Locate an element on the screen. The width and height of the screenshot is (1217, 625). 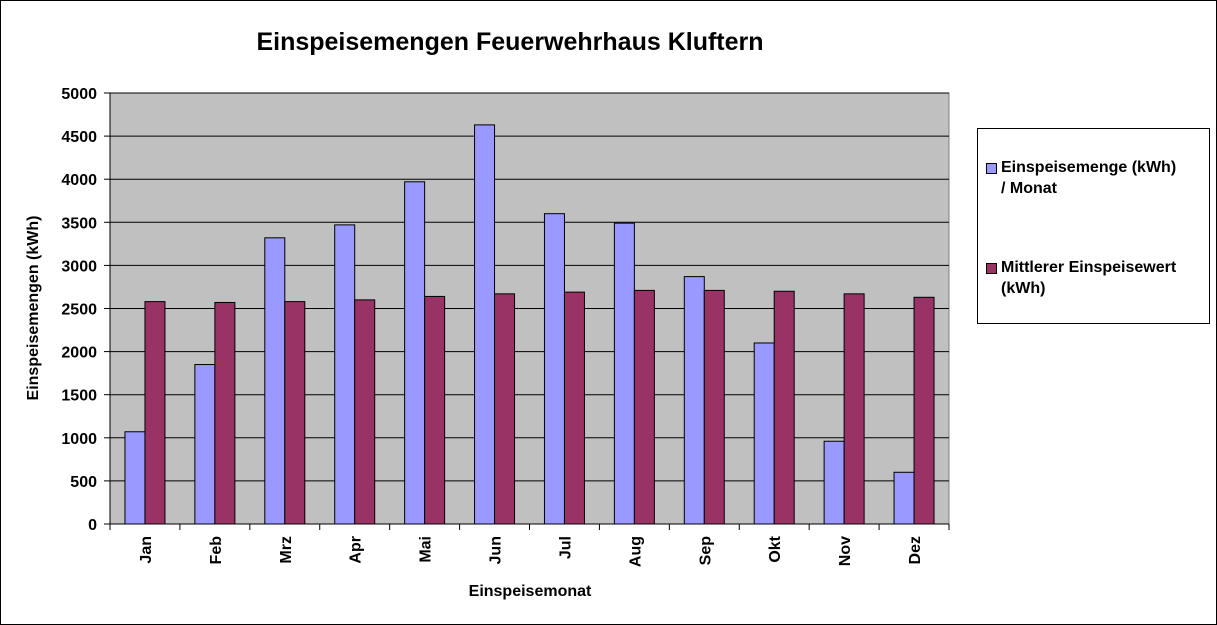
x-tick-label: Aug is located at coordinates (635, 551).